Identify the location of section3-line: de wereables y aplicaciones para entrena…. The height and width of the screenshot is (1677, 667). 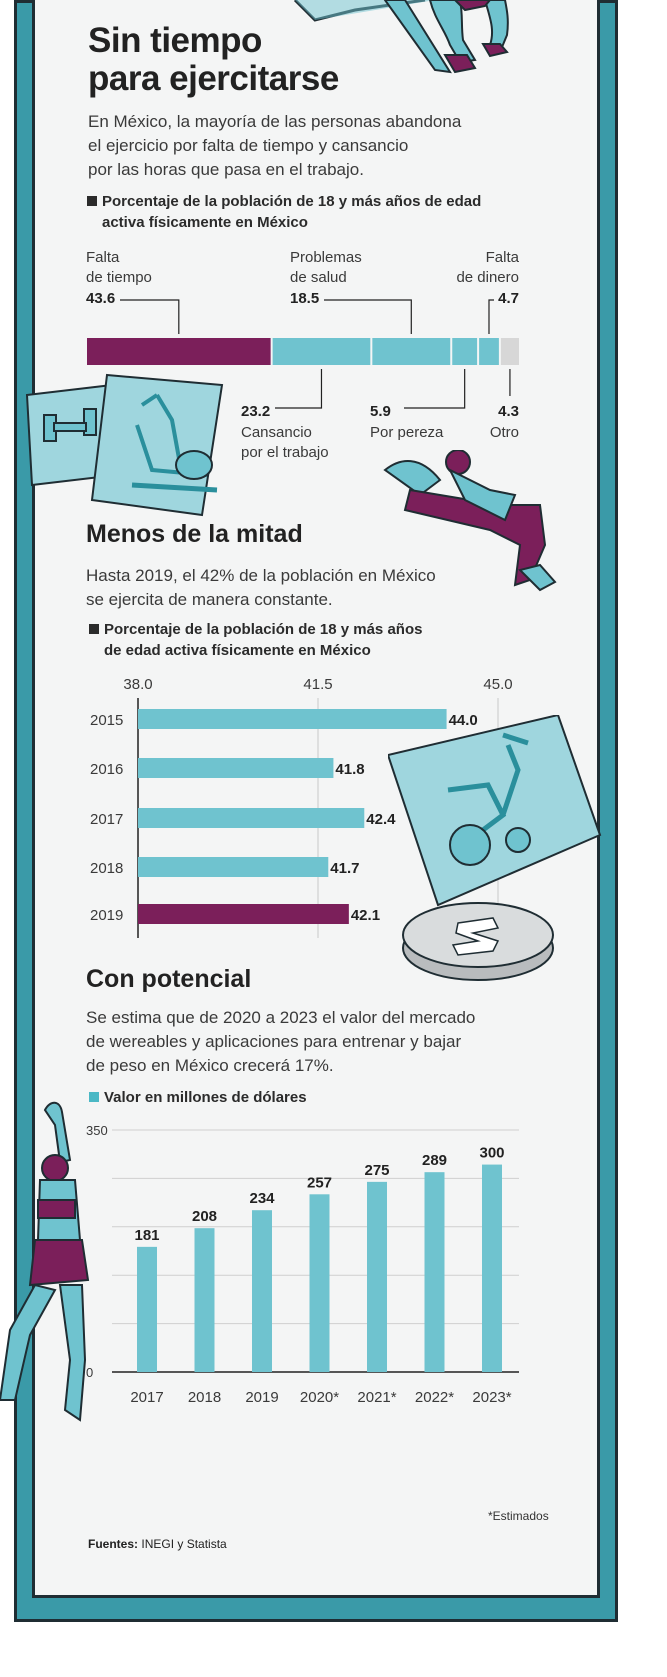
(274, 1041).